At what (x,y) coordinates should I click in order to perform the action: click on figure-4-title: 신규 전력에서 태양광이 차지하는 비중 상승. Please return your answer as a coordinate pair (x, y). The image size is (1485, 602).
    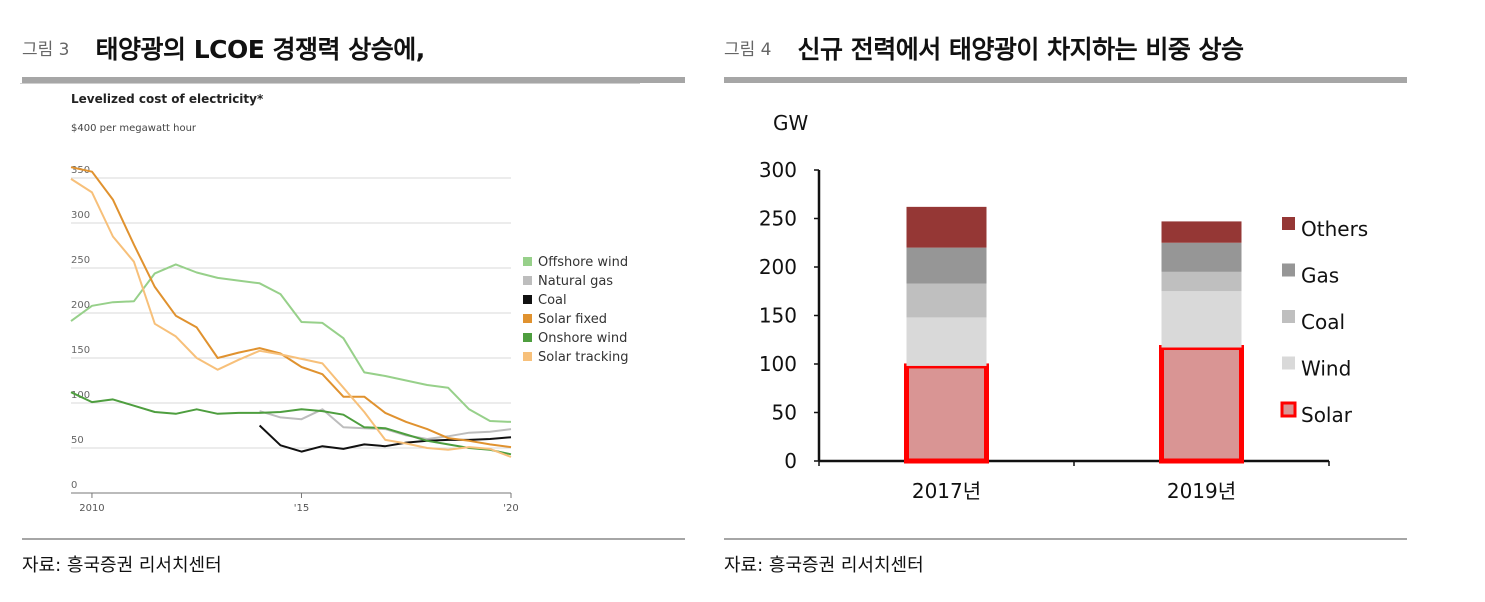
    Looking at the image, I should click on (1021, 49).